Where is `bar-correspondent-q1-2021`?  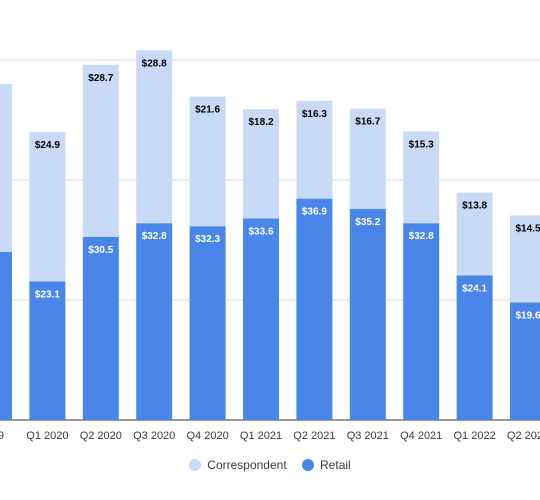
bar-correspondent-q1-2021 is located at coordinates (261, 164).